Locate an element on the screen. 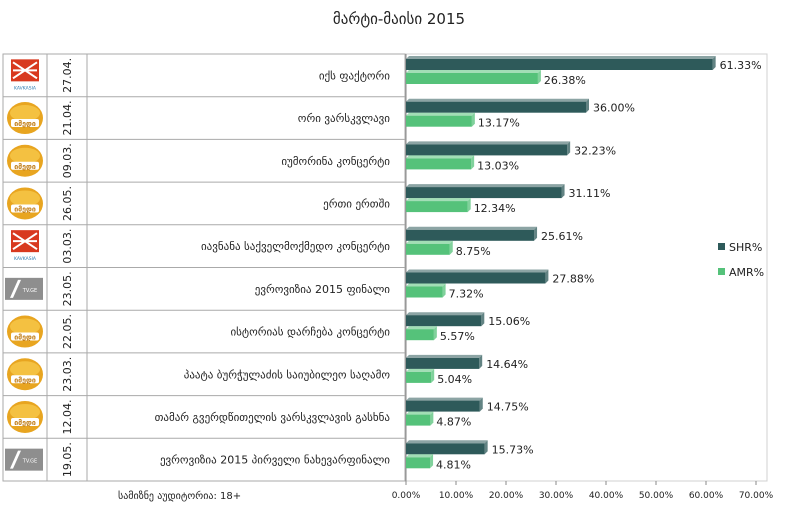  x-tick-label: 70.00% is located at coordinates (756, 496).